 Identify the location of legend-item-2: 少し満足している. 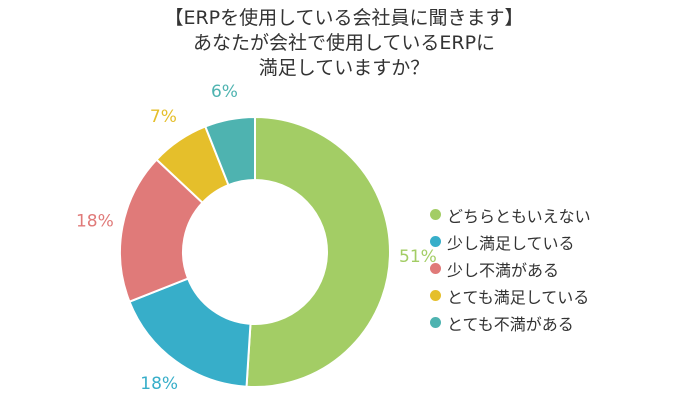
(510, 241).